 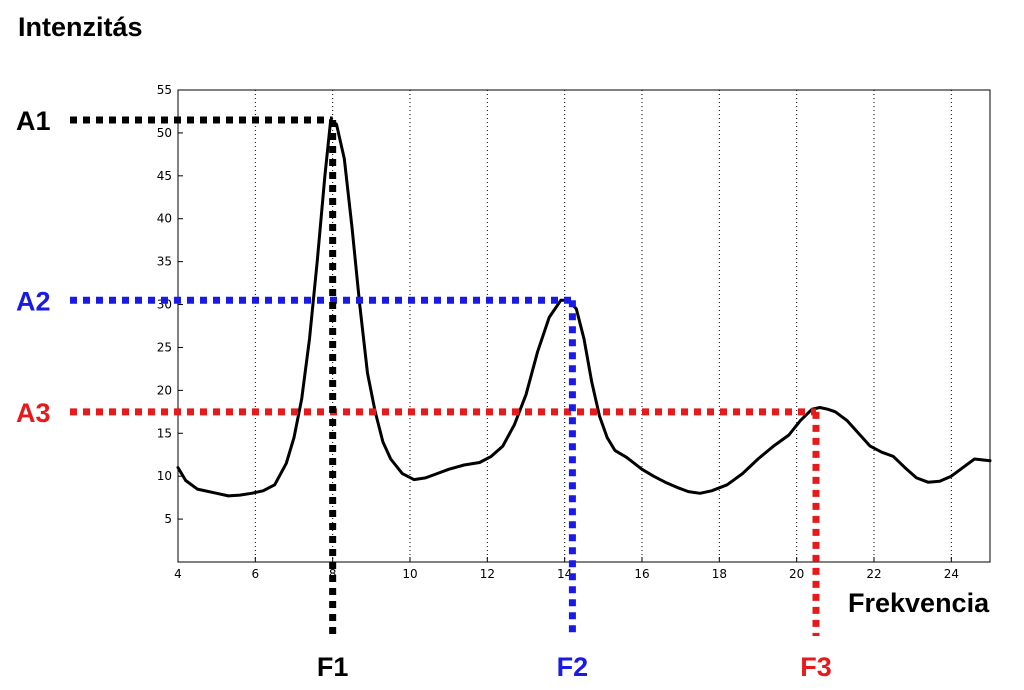 I want to click on y-tick-label: 5, so click(x=168, y=519).